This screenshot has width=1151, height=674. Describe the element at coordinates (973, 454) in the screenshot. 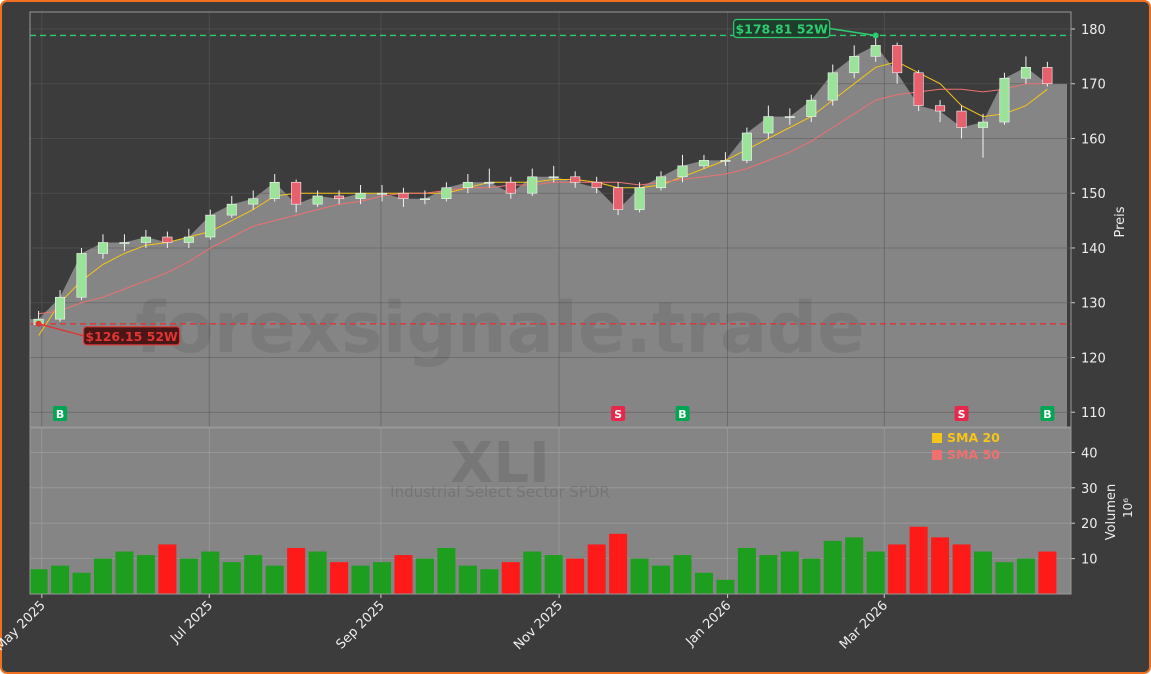

I see `legend-label: SMA 50` at that location.